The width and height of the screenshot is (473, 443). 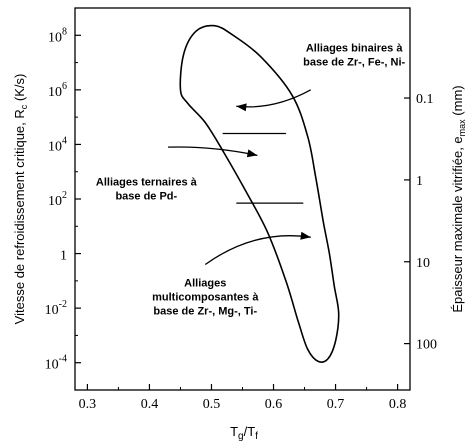 What do you see at coordinates (336, 404) in the screenshot?
I see `x-tick-label: 0.7` at bounding box center [336, 404].